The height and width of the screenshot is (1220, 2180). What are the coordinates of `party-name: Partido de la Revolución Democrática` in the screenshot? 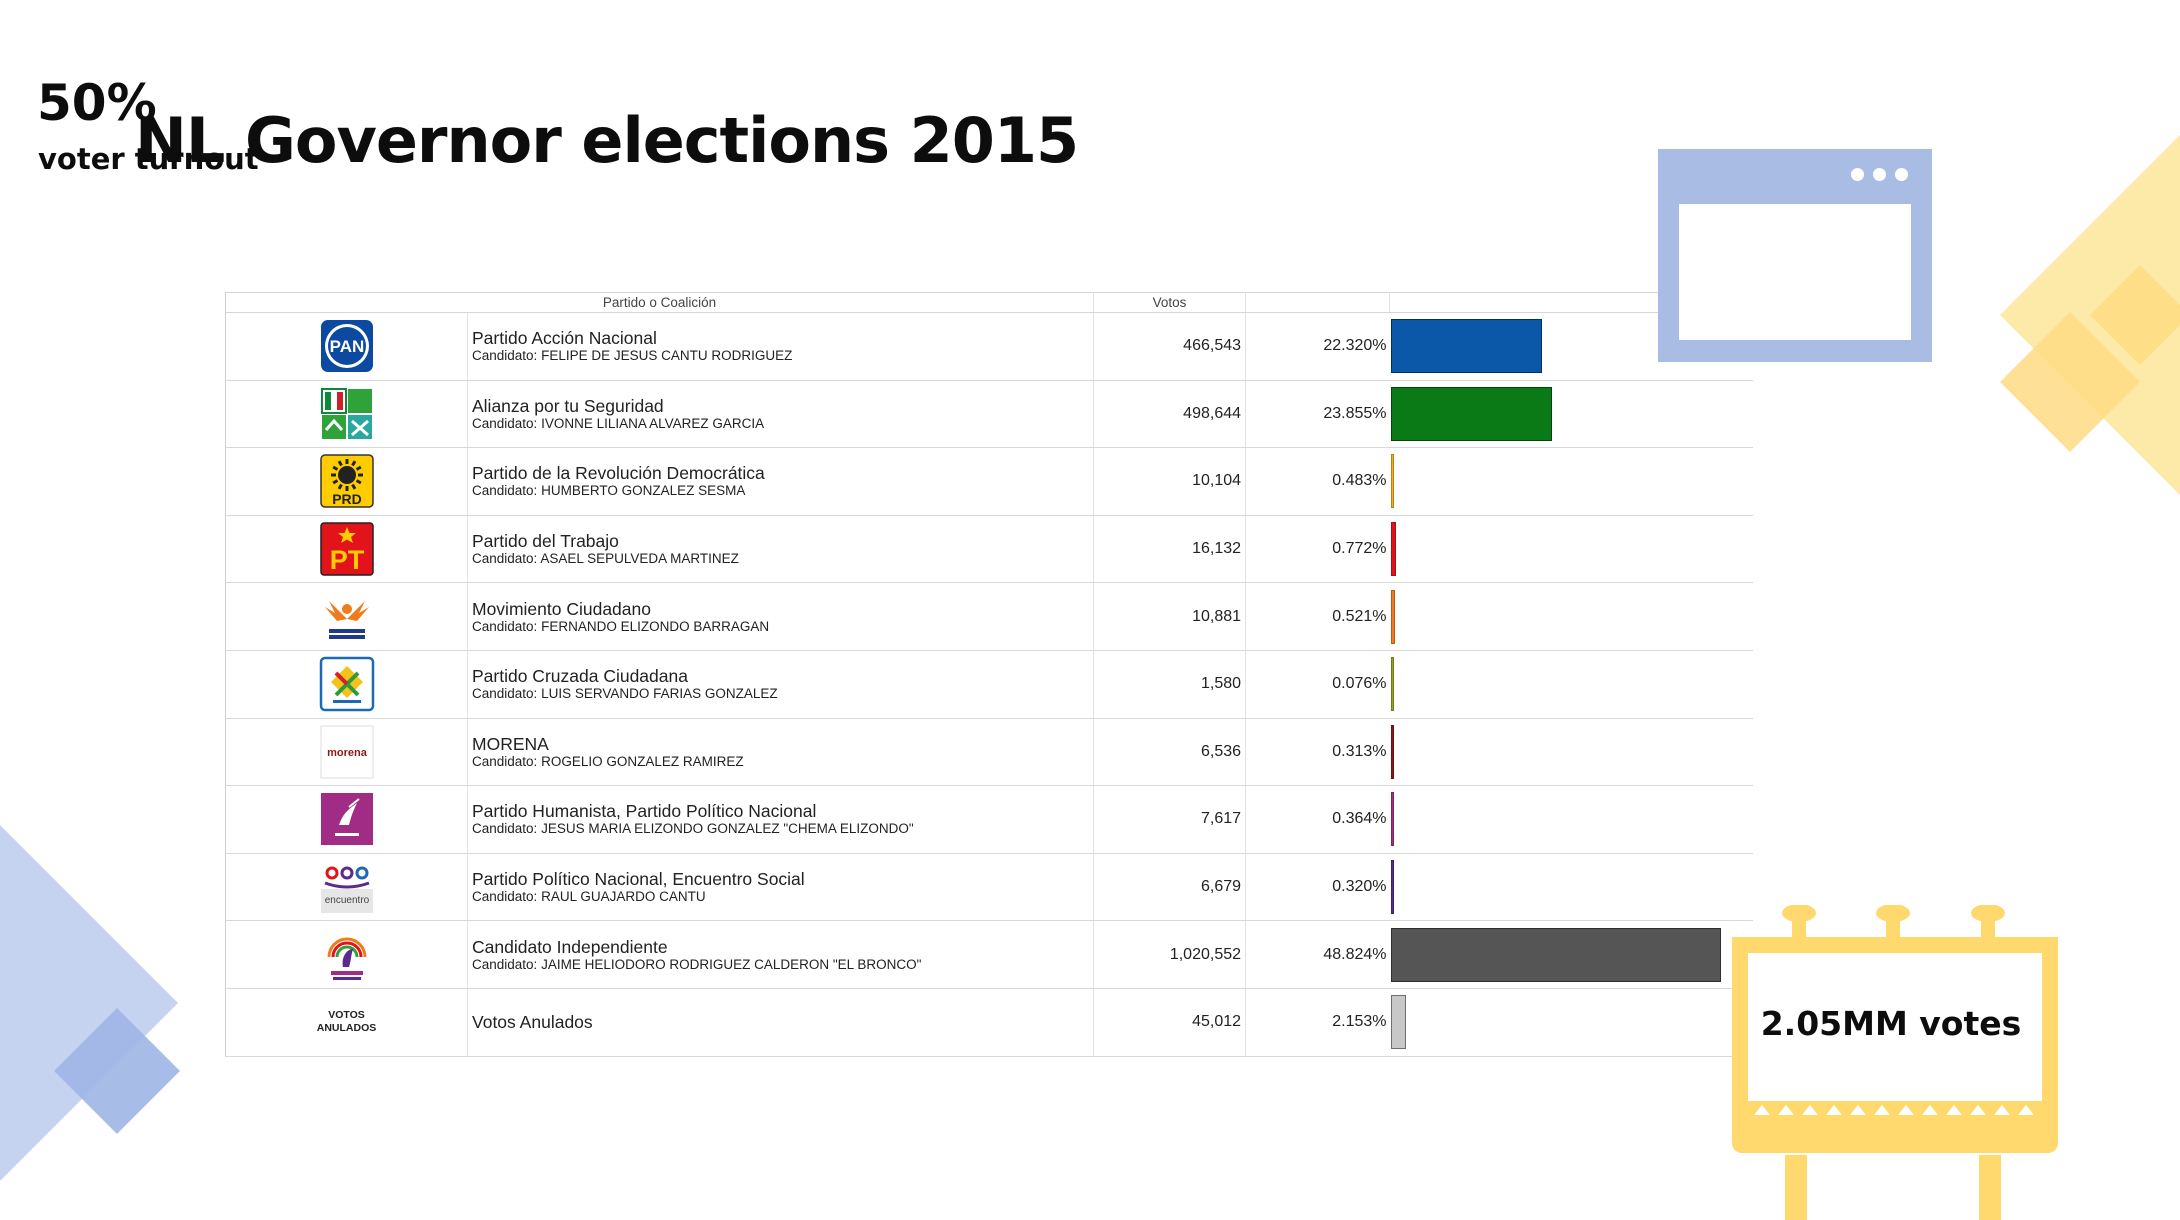 It's located at (618, 473).